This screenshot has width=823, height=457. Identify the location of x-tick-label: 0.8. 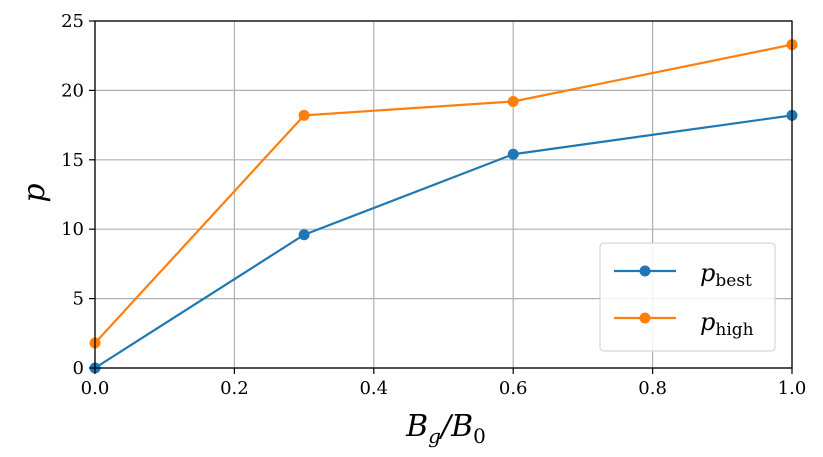
(652, 388).